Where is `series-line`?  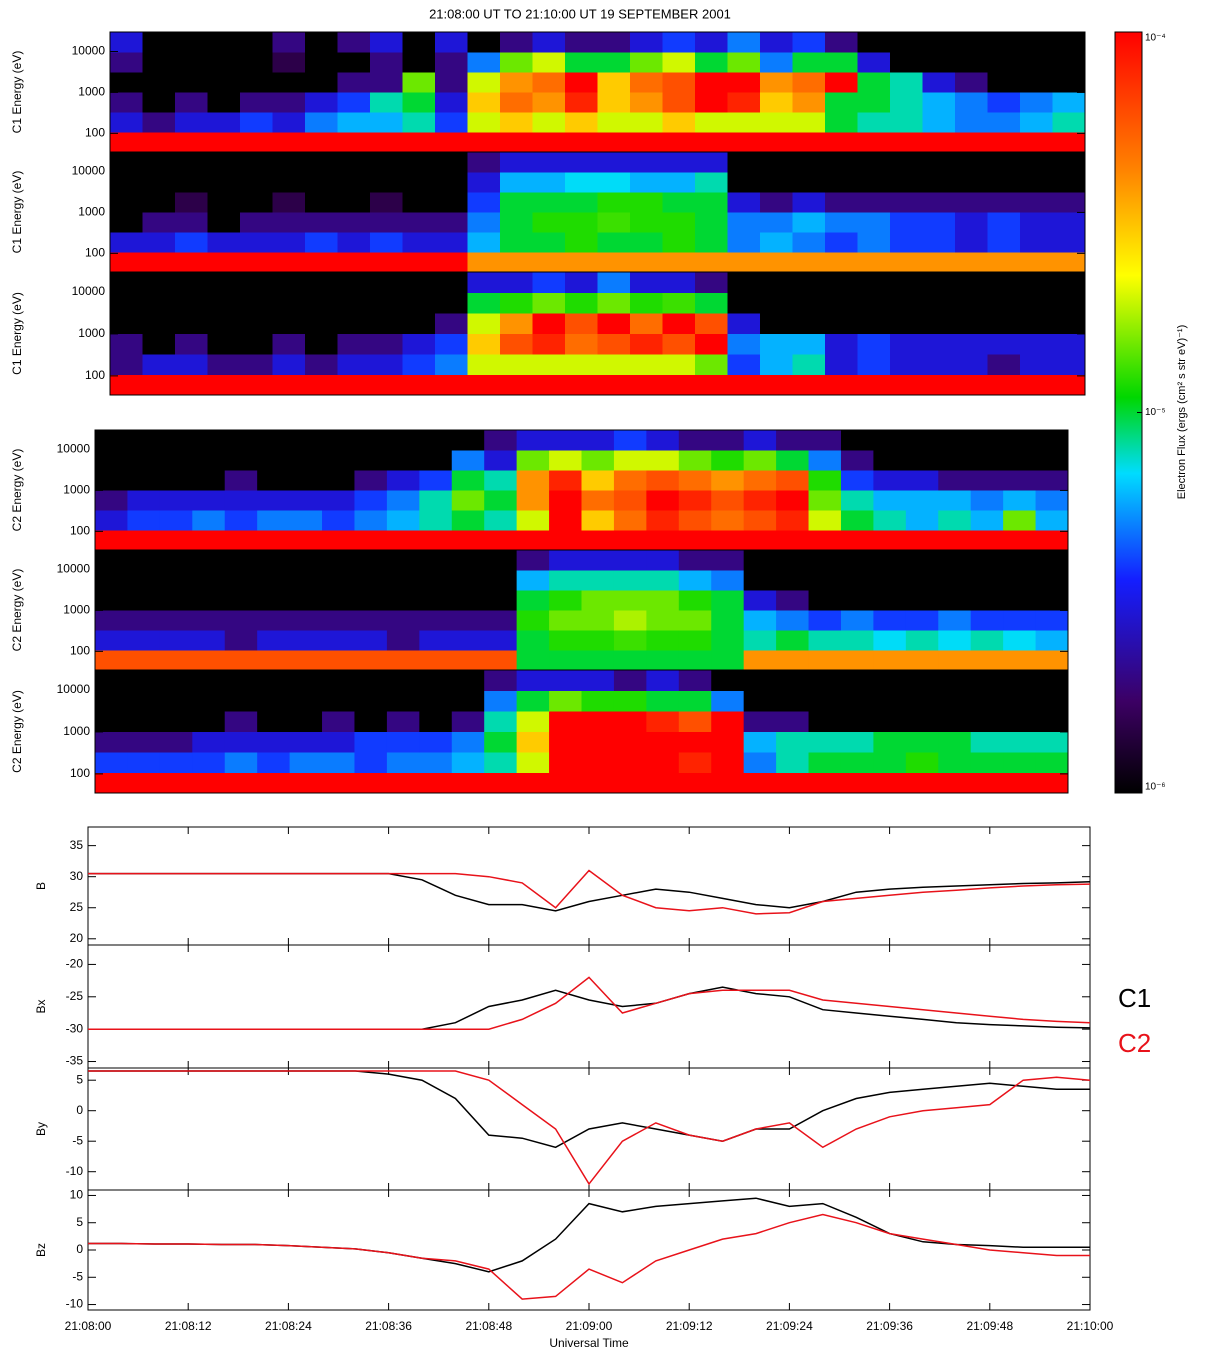
series-line is located at coordinates (589, 1256).